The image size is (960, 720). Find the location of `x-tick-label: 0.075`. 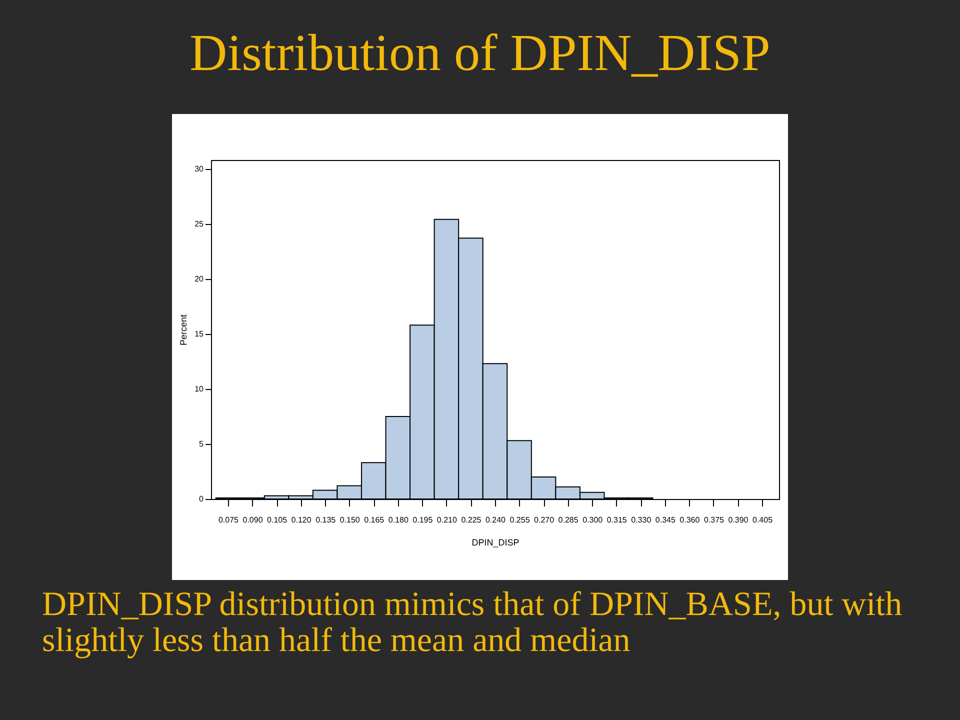

x-tick-label: 0.075 is located at coordinates (229, 520).